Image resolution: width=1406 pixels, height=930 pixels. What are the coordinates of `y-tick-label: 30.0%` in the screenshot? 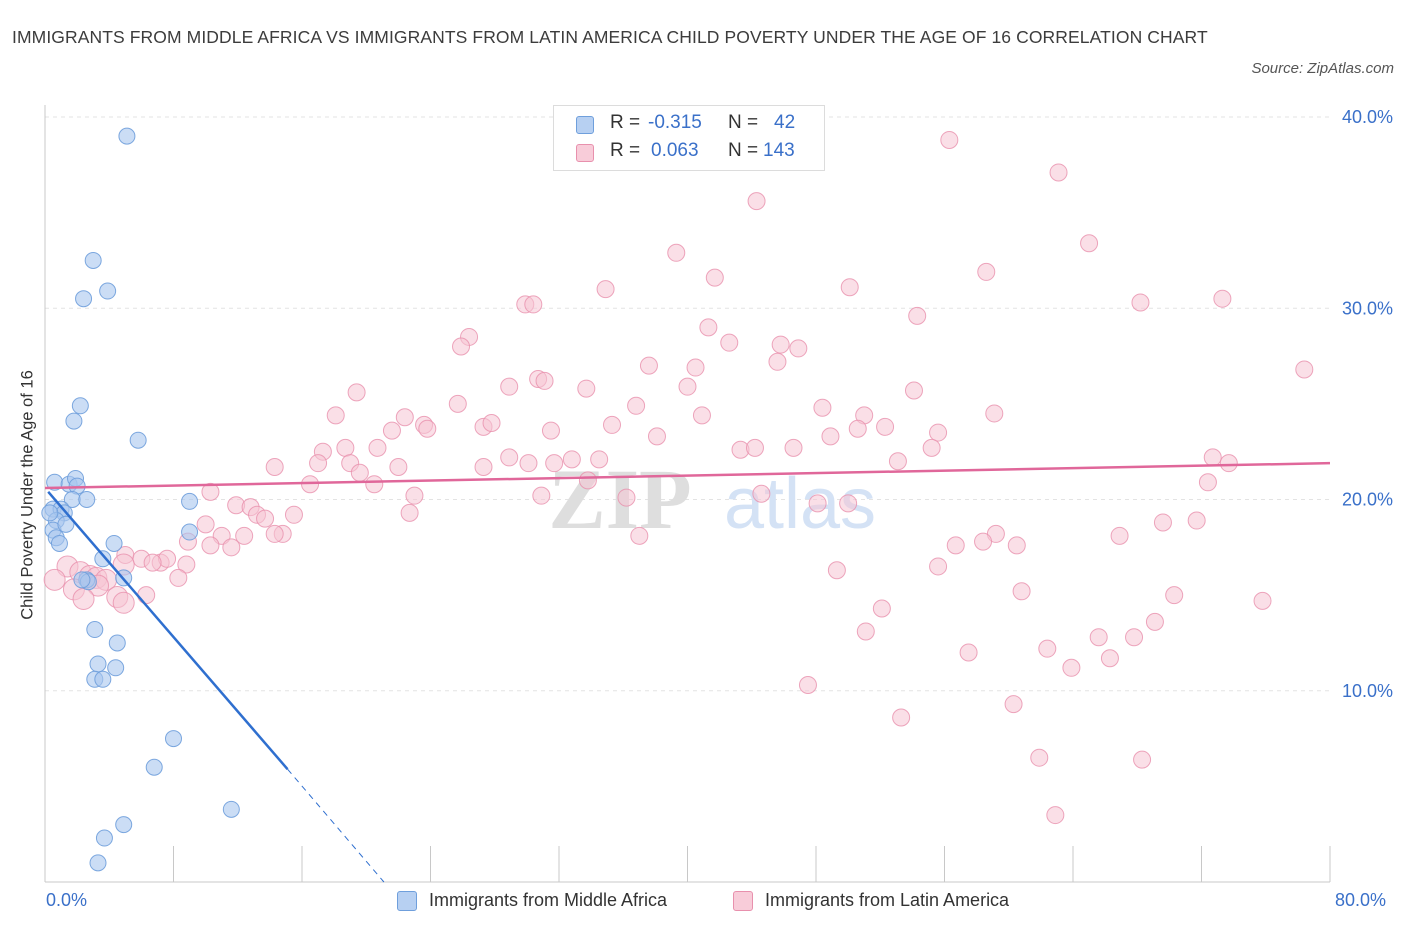 It's located at (1367, 308).